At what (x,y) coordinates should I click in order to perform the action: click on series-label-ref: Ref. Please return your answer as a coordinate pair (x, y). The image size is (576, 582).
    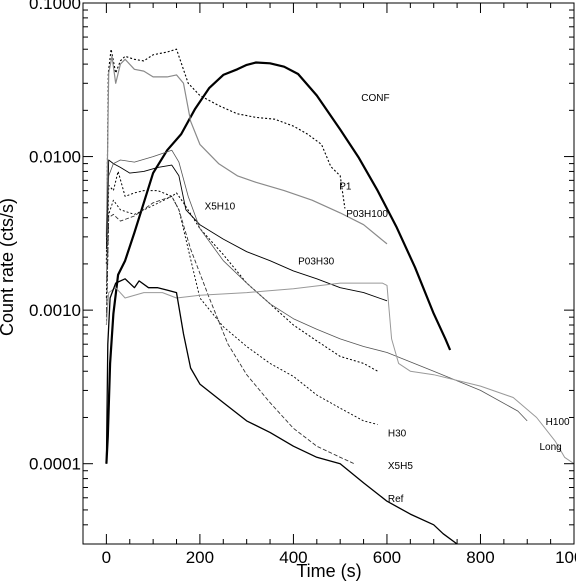
    Looking at the image, I should click on (396, 499).